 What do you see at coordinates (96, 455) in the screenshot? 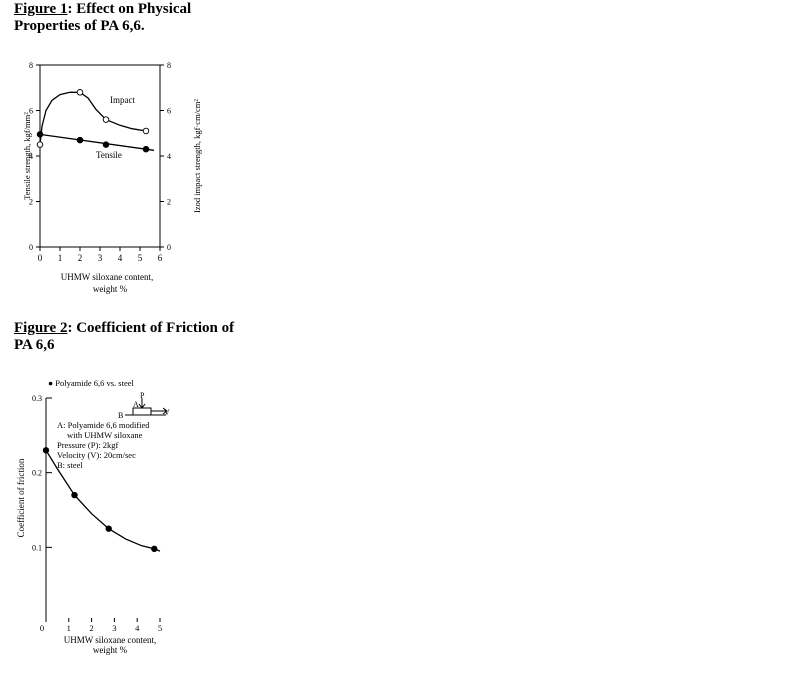
I see `annotation-line: Velocity (V): 20cm/sec` at bounding box center [96, 455].